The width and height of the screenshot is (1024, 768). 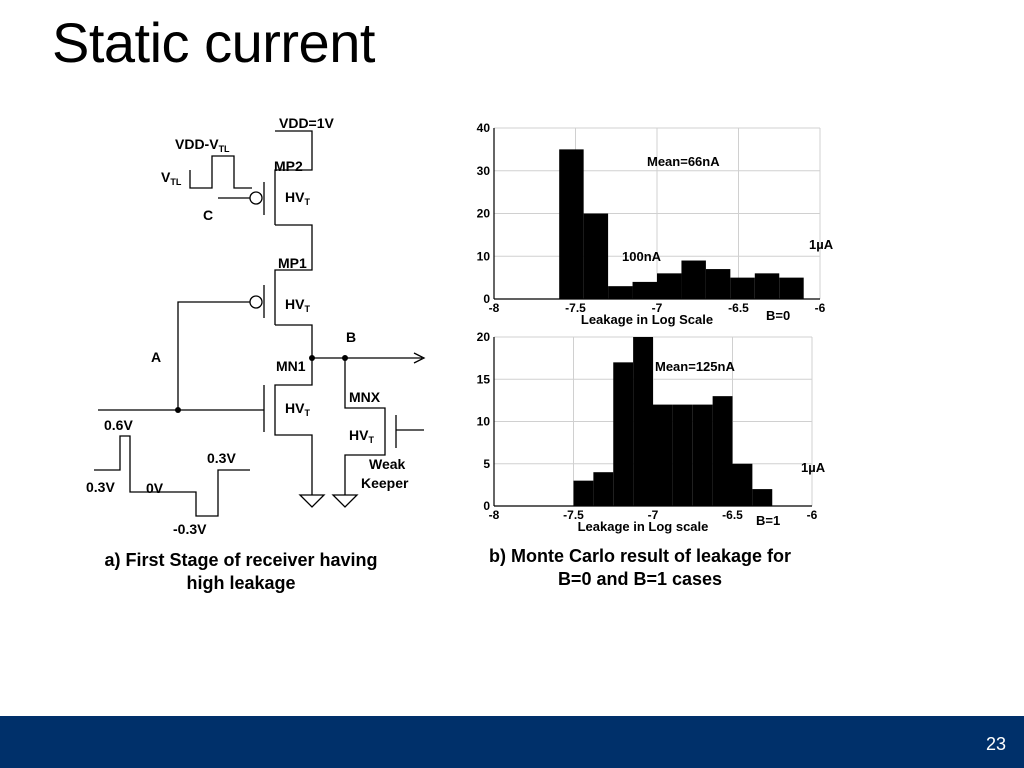 What do you see at coordinates (155, 488) in the screenshot?
I see `v0-label: 0V` at bounding box center [155, 488].